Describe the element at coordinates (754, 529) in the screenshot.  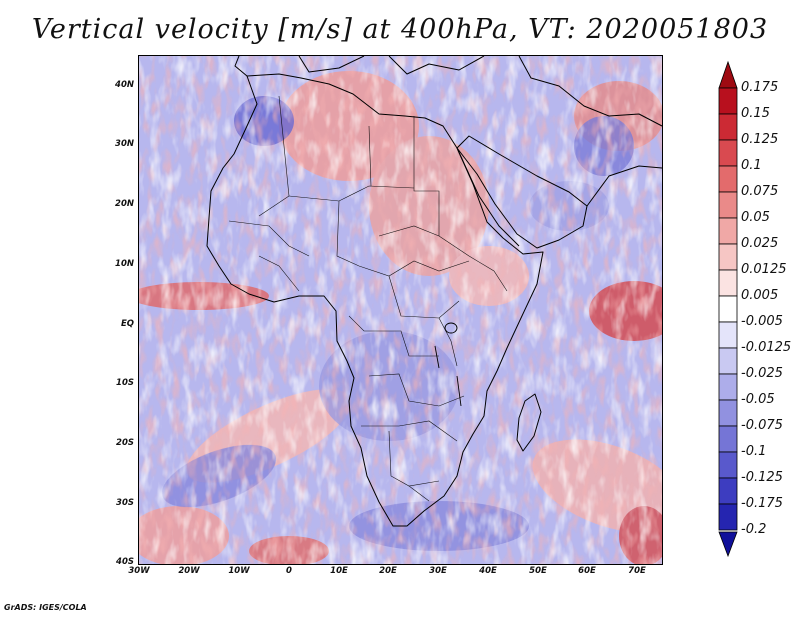
I see `colorbar-label-17: -0.2` at that location.